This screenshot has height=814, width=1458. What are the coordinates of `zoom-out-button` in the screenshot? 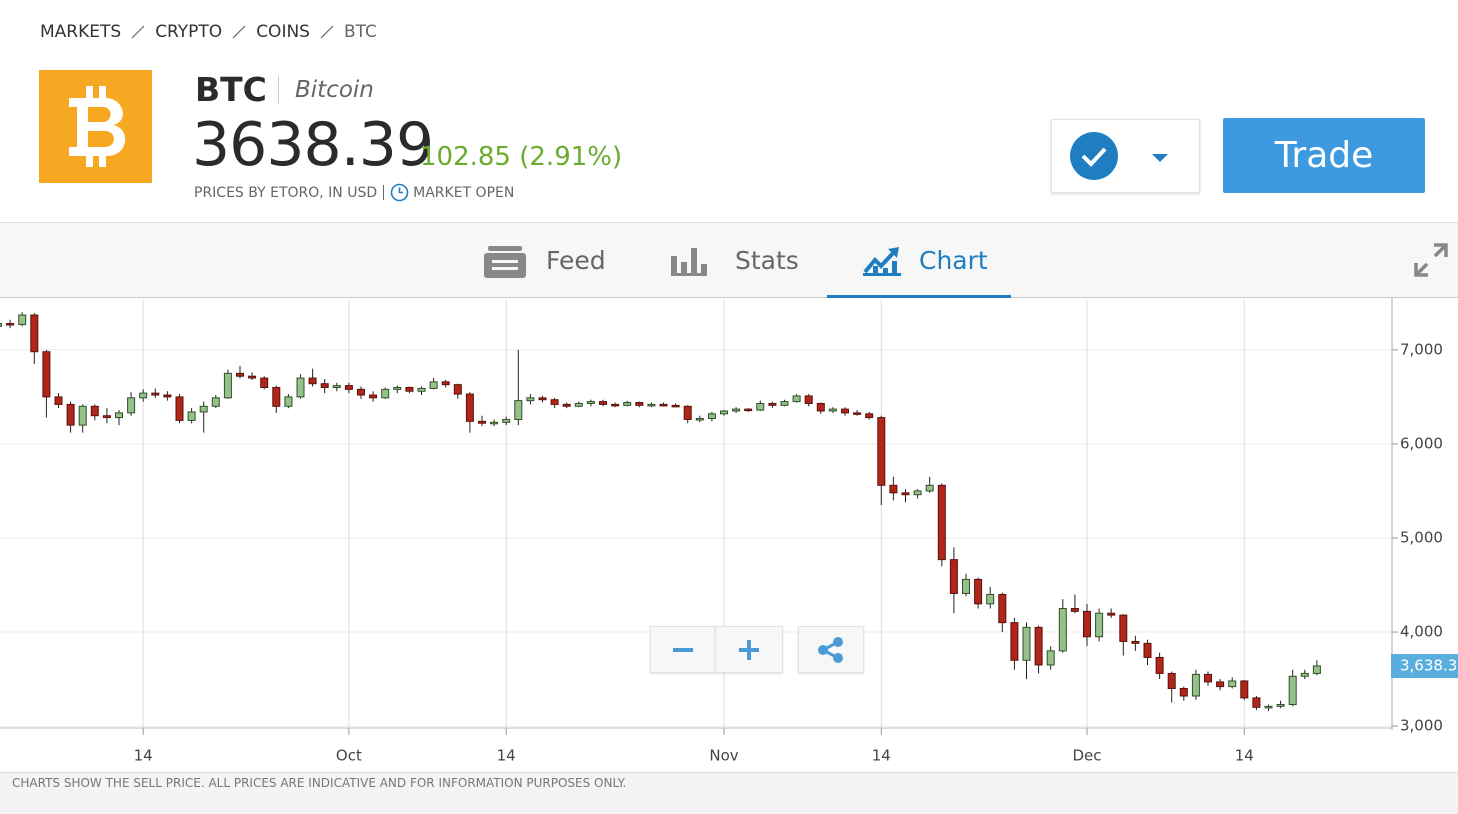 It's located at (683, 649).